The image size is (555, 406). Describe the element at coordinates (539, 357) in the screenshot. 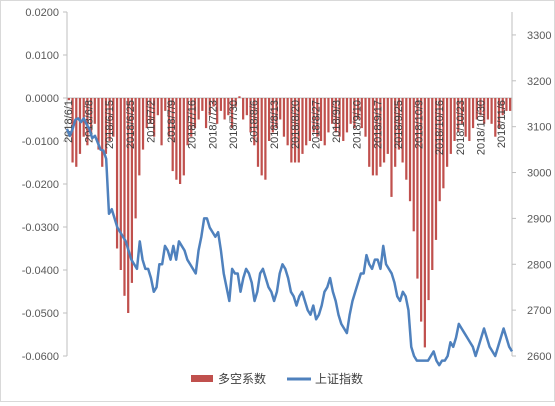

I see `right-tick-label: 2600` at that location.